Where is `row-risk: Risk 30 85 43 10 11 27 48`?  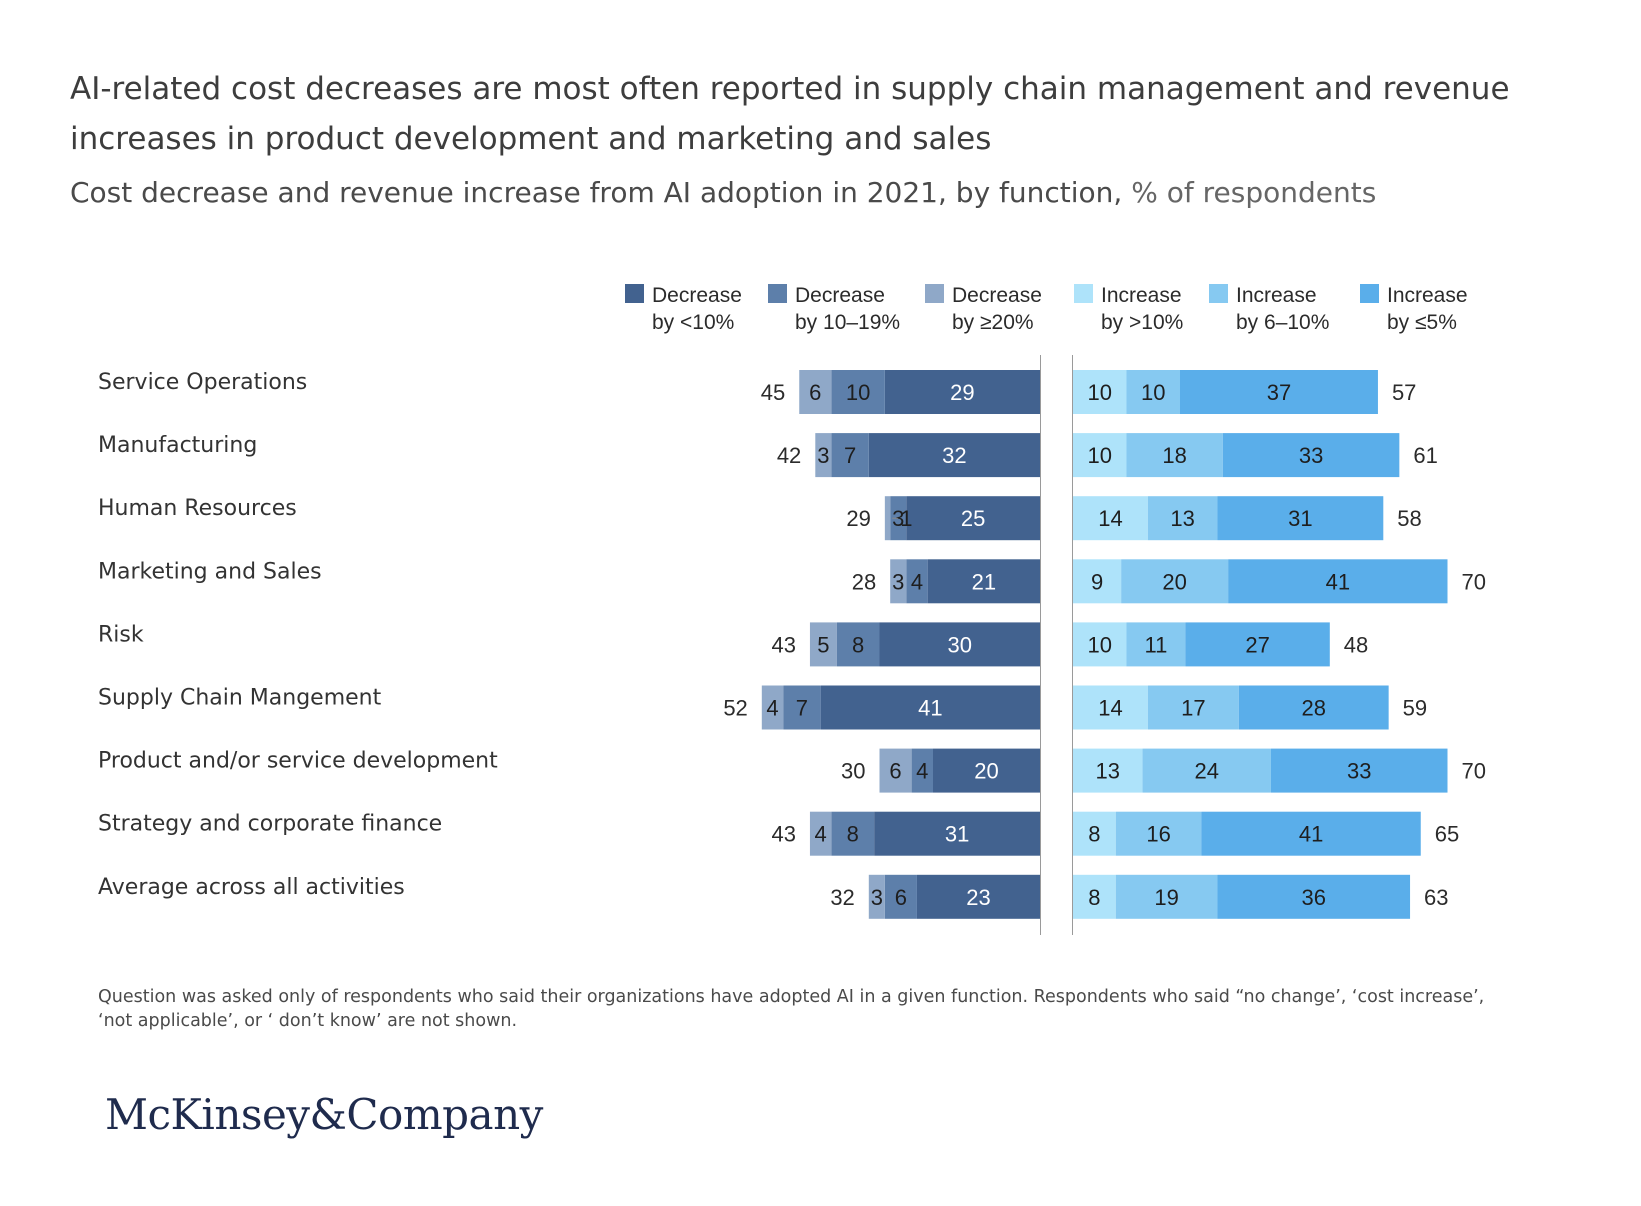 row-risk: Risk 30 85 43 10 11 27 48 is located at coordinates (733, 644).